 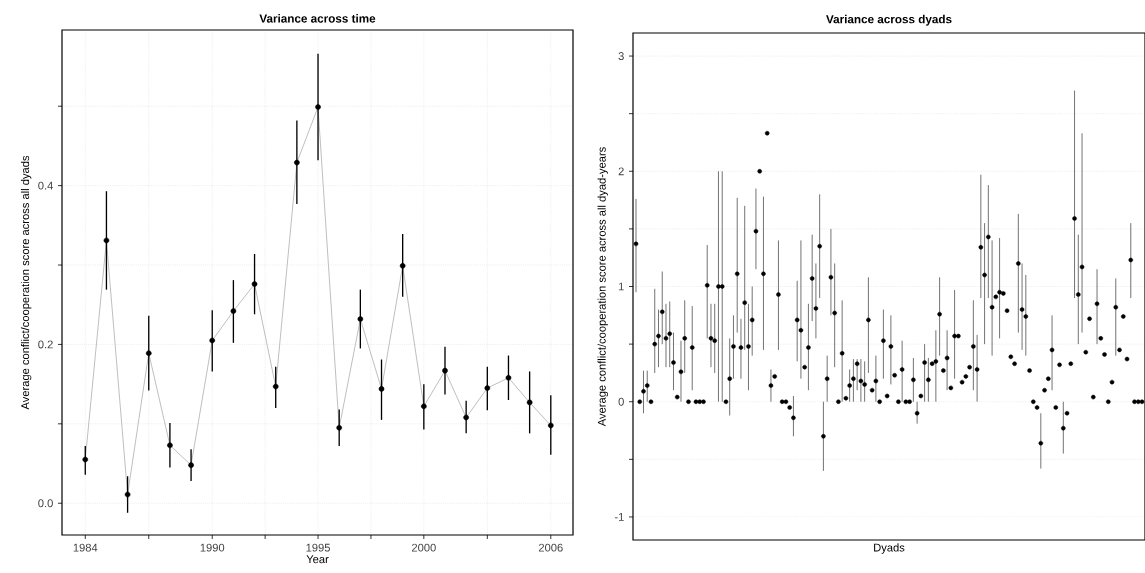 I want to click on y-tick-label: 0.4, so click(x=45, y=185).